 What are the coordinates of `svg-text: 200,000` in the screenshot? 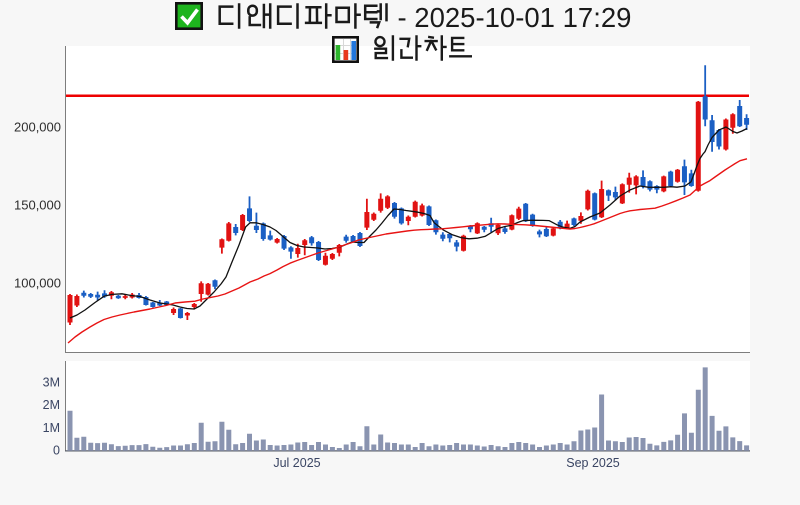 It's located at (37, 126).